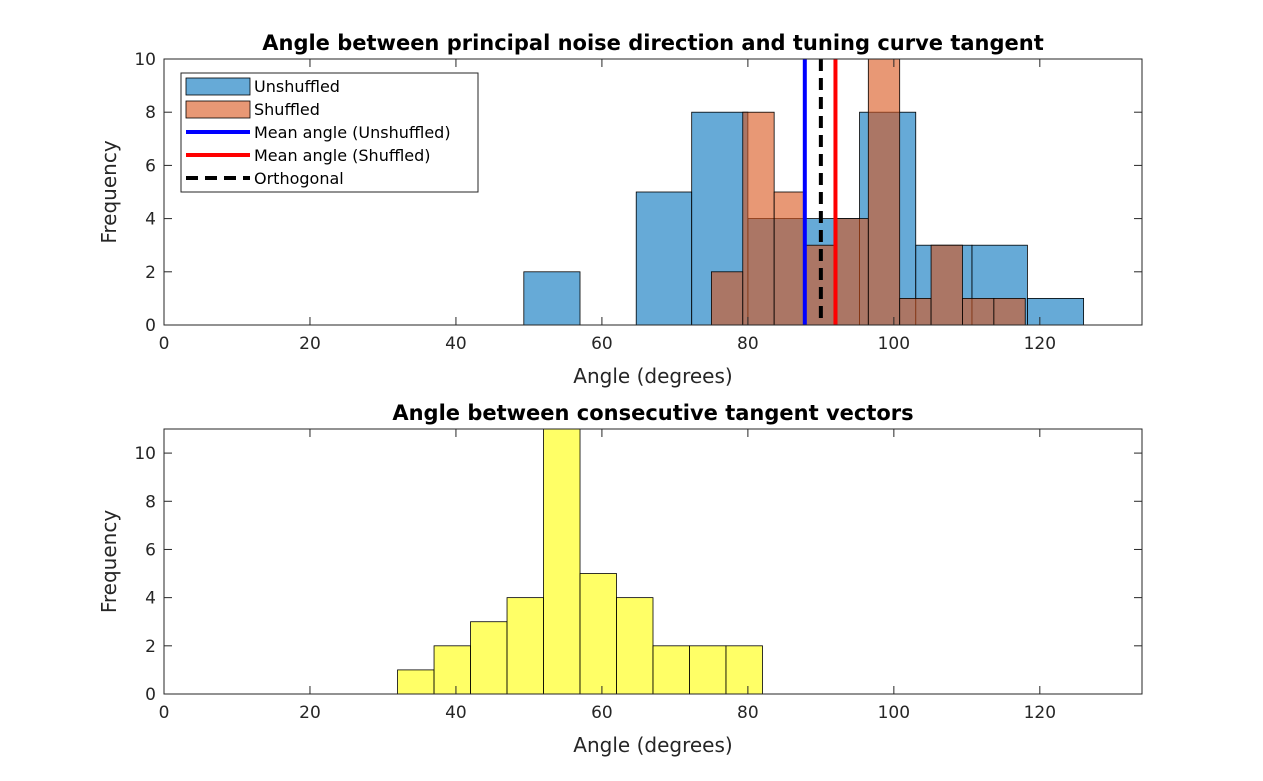 Image resolution: width=1263 pixels, height=781 pixels. What do you see at coordinates (109, 561) in the screenshot?
I see `bottom-y-axis-label: Frequency` at bounding box center [109, 561].